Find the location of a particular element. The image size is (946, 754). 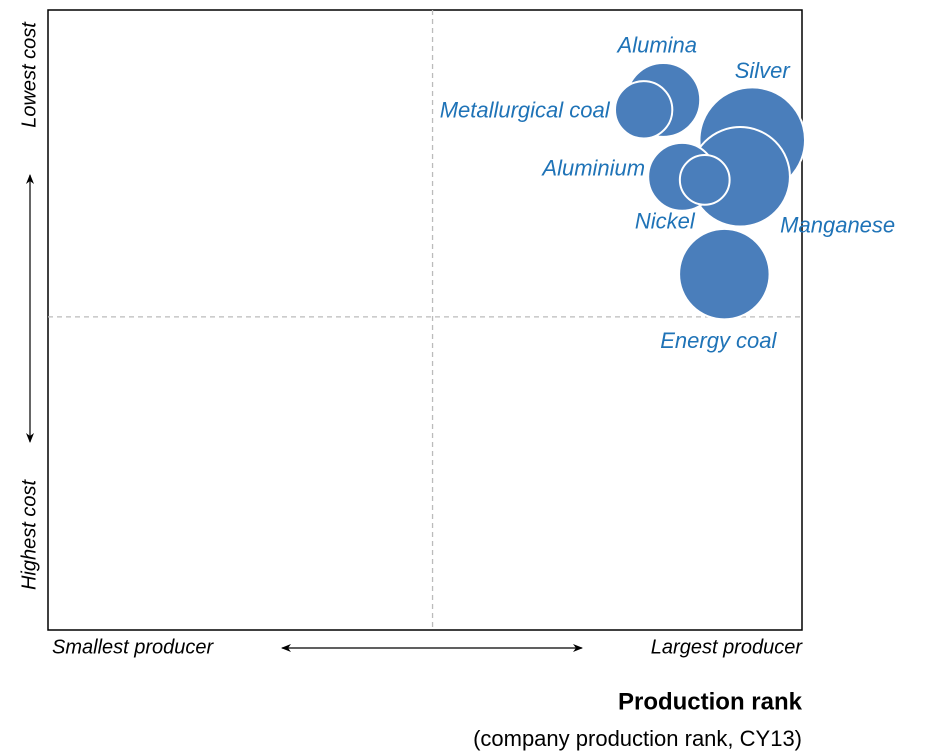

bubble-label: Aluminium is located at coordinates (592, 168).